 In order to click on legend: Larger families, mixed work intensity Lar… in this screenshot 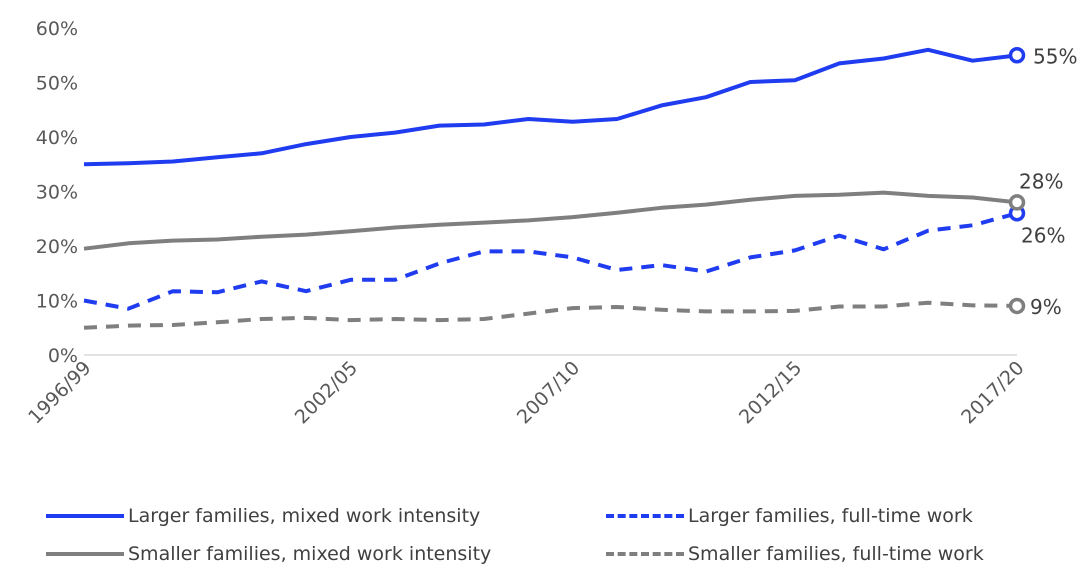, I will do `click(541, 532)`.